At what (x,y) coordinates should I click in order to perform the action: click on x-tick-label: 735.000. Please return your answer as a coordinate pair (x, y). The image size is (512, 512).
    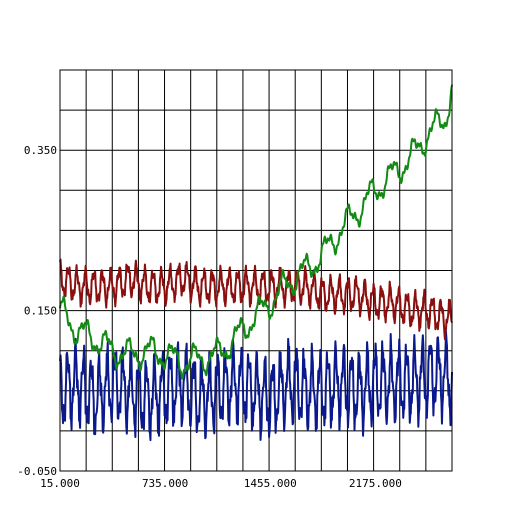
    Looking at the image, I should click on (165, 483).